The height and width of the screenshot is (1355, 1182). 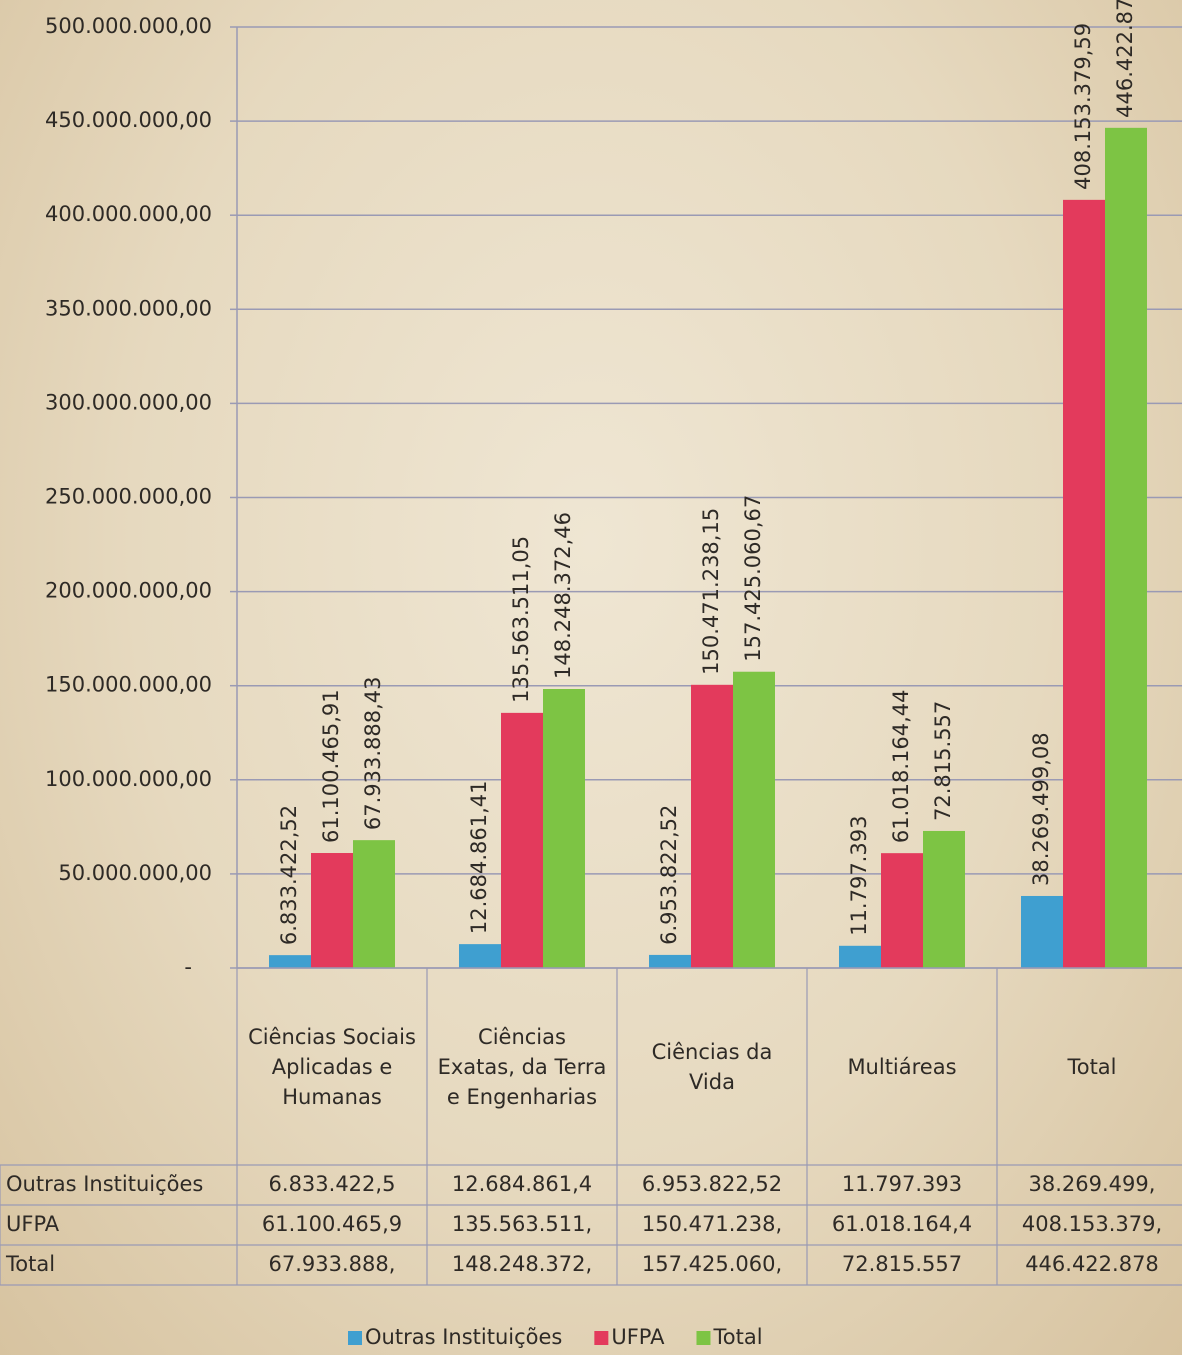 I want to click on data-label: 12.684.861,41, so click(x=479, y=857).